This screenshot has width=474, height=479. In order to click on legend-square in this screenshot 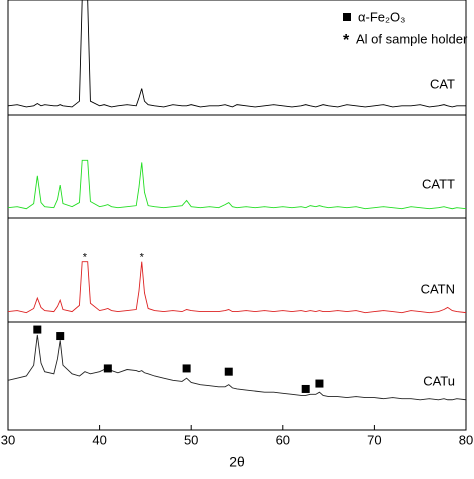, I will do `click(347, 17)`.